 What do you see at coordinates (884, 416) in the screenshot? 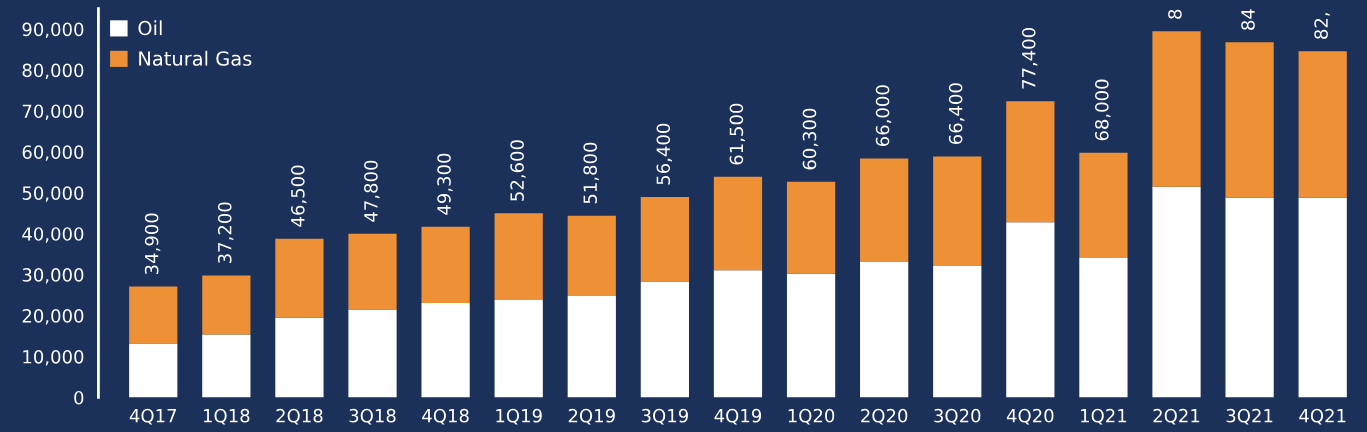
I see `x-tick-label: 2Q20` at bounding box center [884, 416].